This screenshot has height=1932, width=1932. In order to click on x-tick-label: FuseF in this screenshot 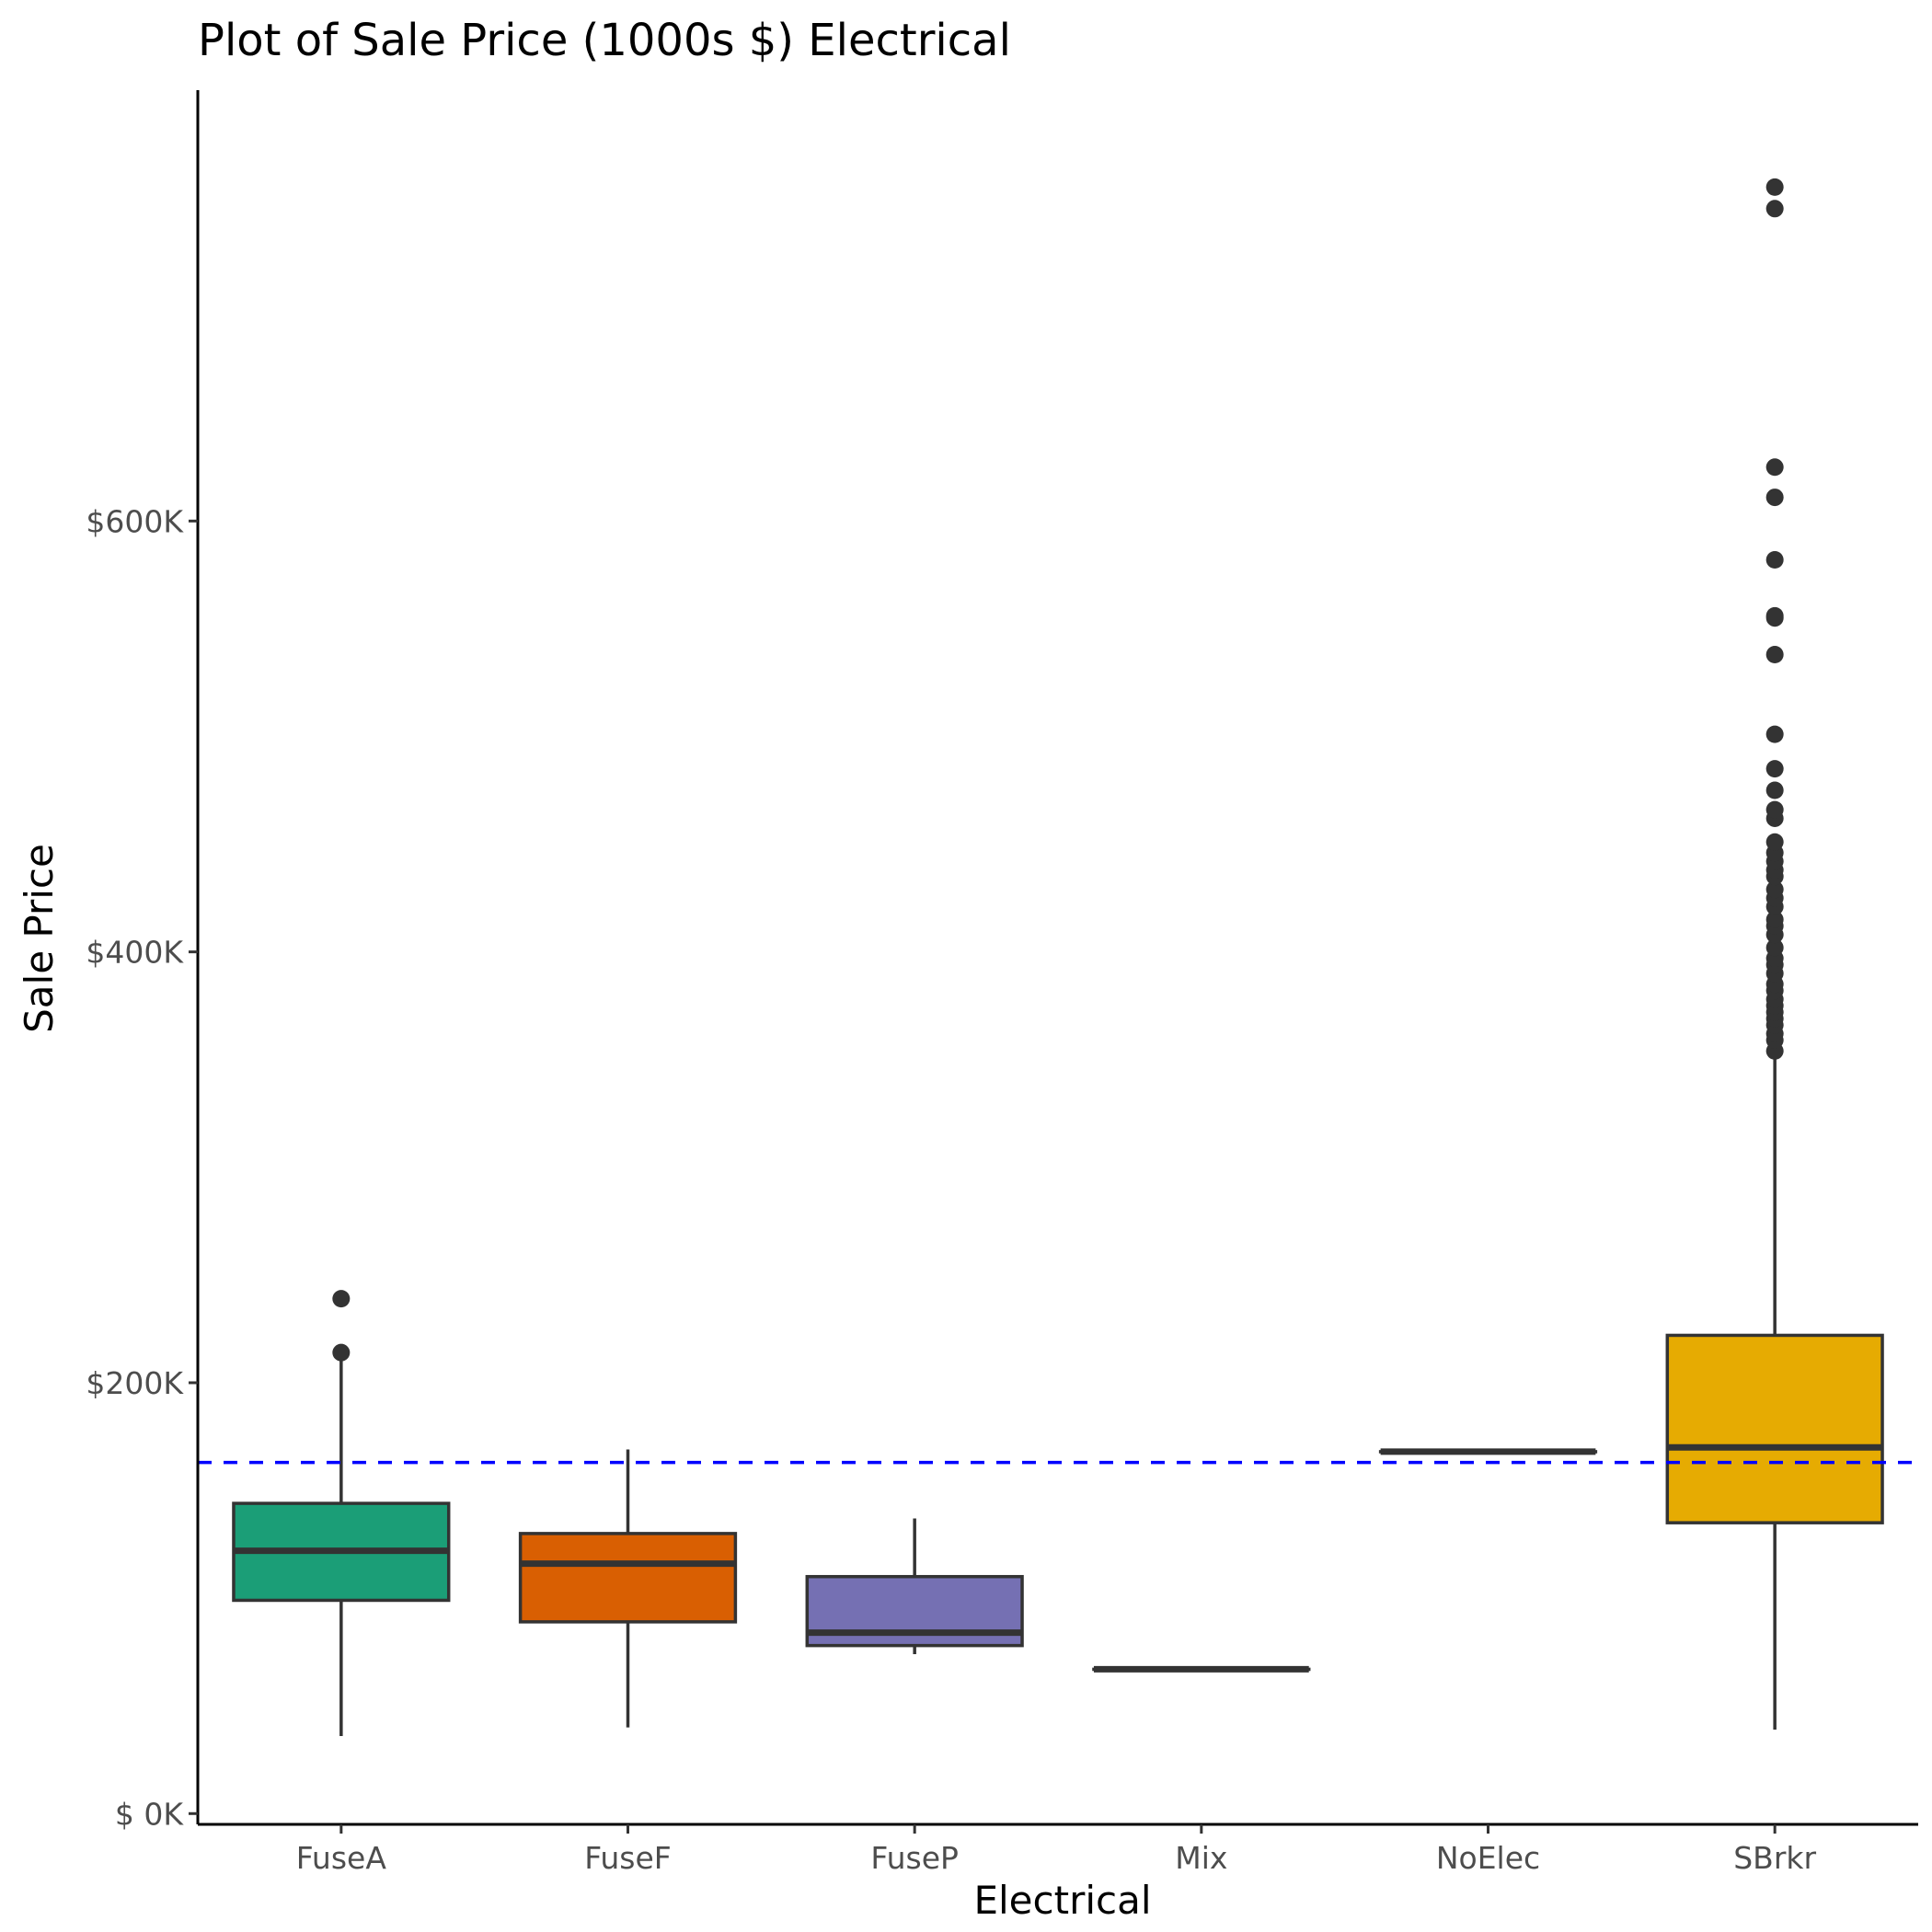, I will do `click(628, 1858)`.